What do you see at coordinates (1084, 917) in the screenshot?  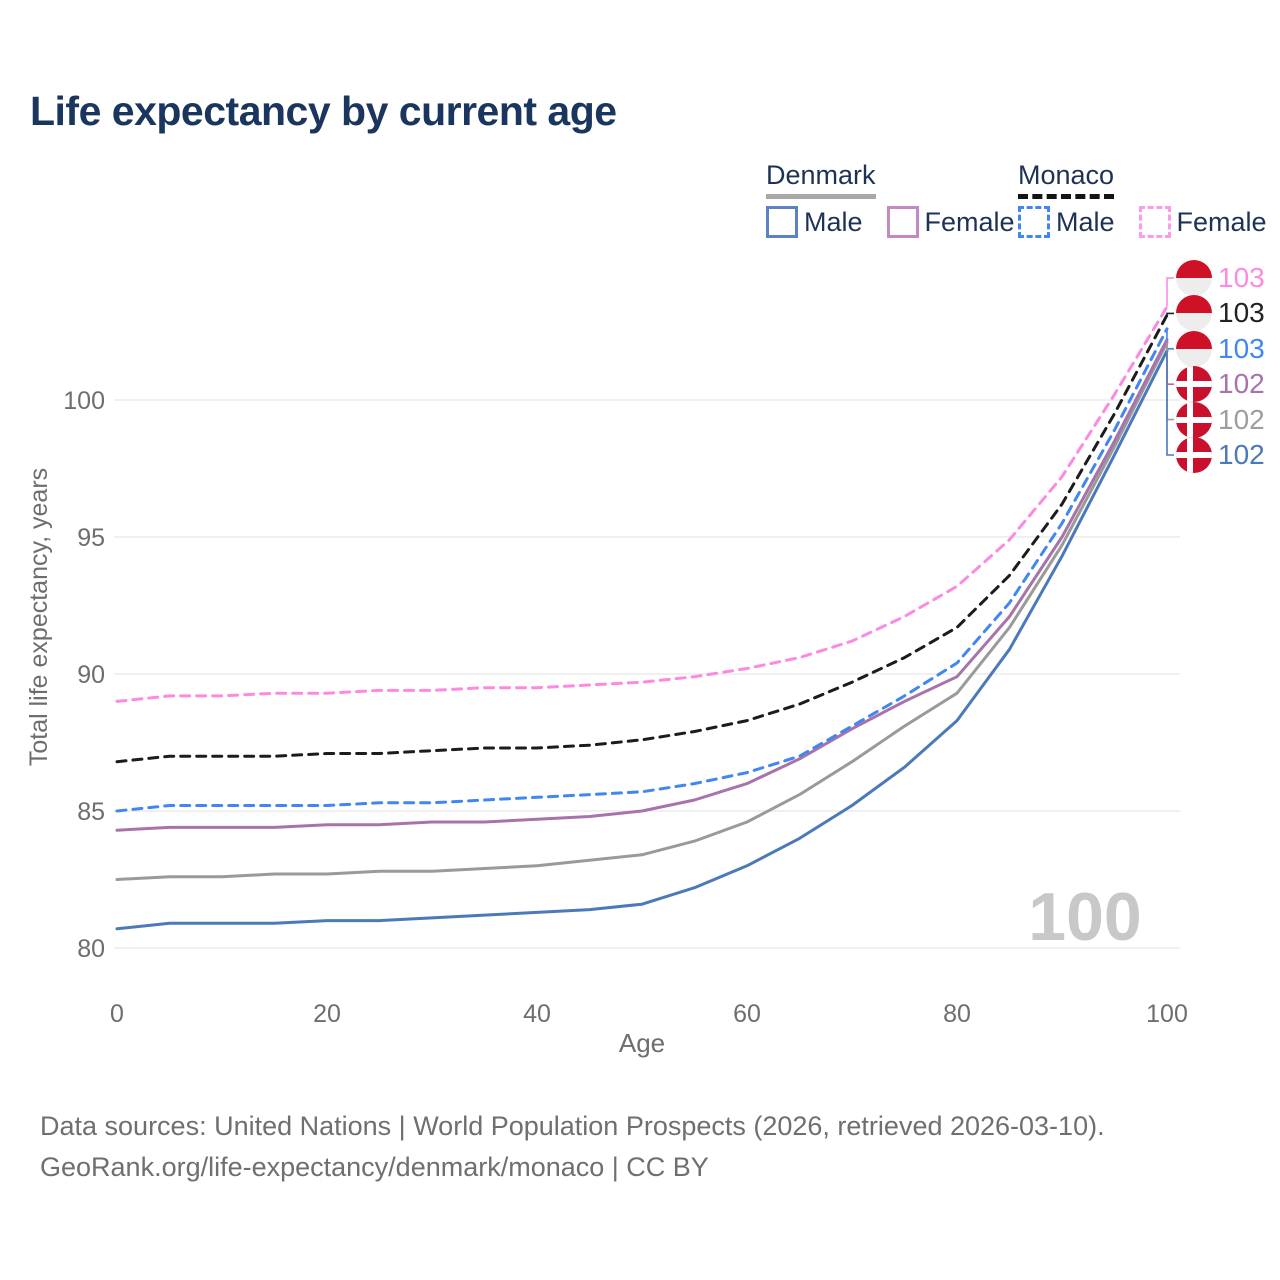 I see `watermark-age-100: 100` at bounding box center [1084, 917].